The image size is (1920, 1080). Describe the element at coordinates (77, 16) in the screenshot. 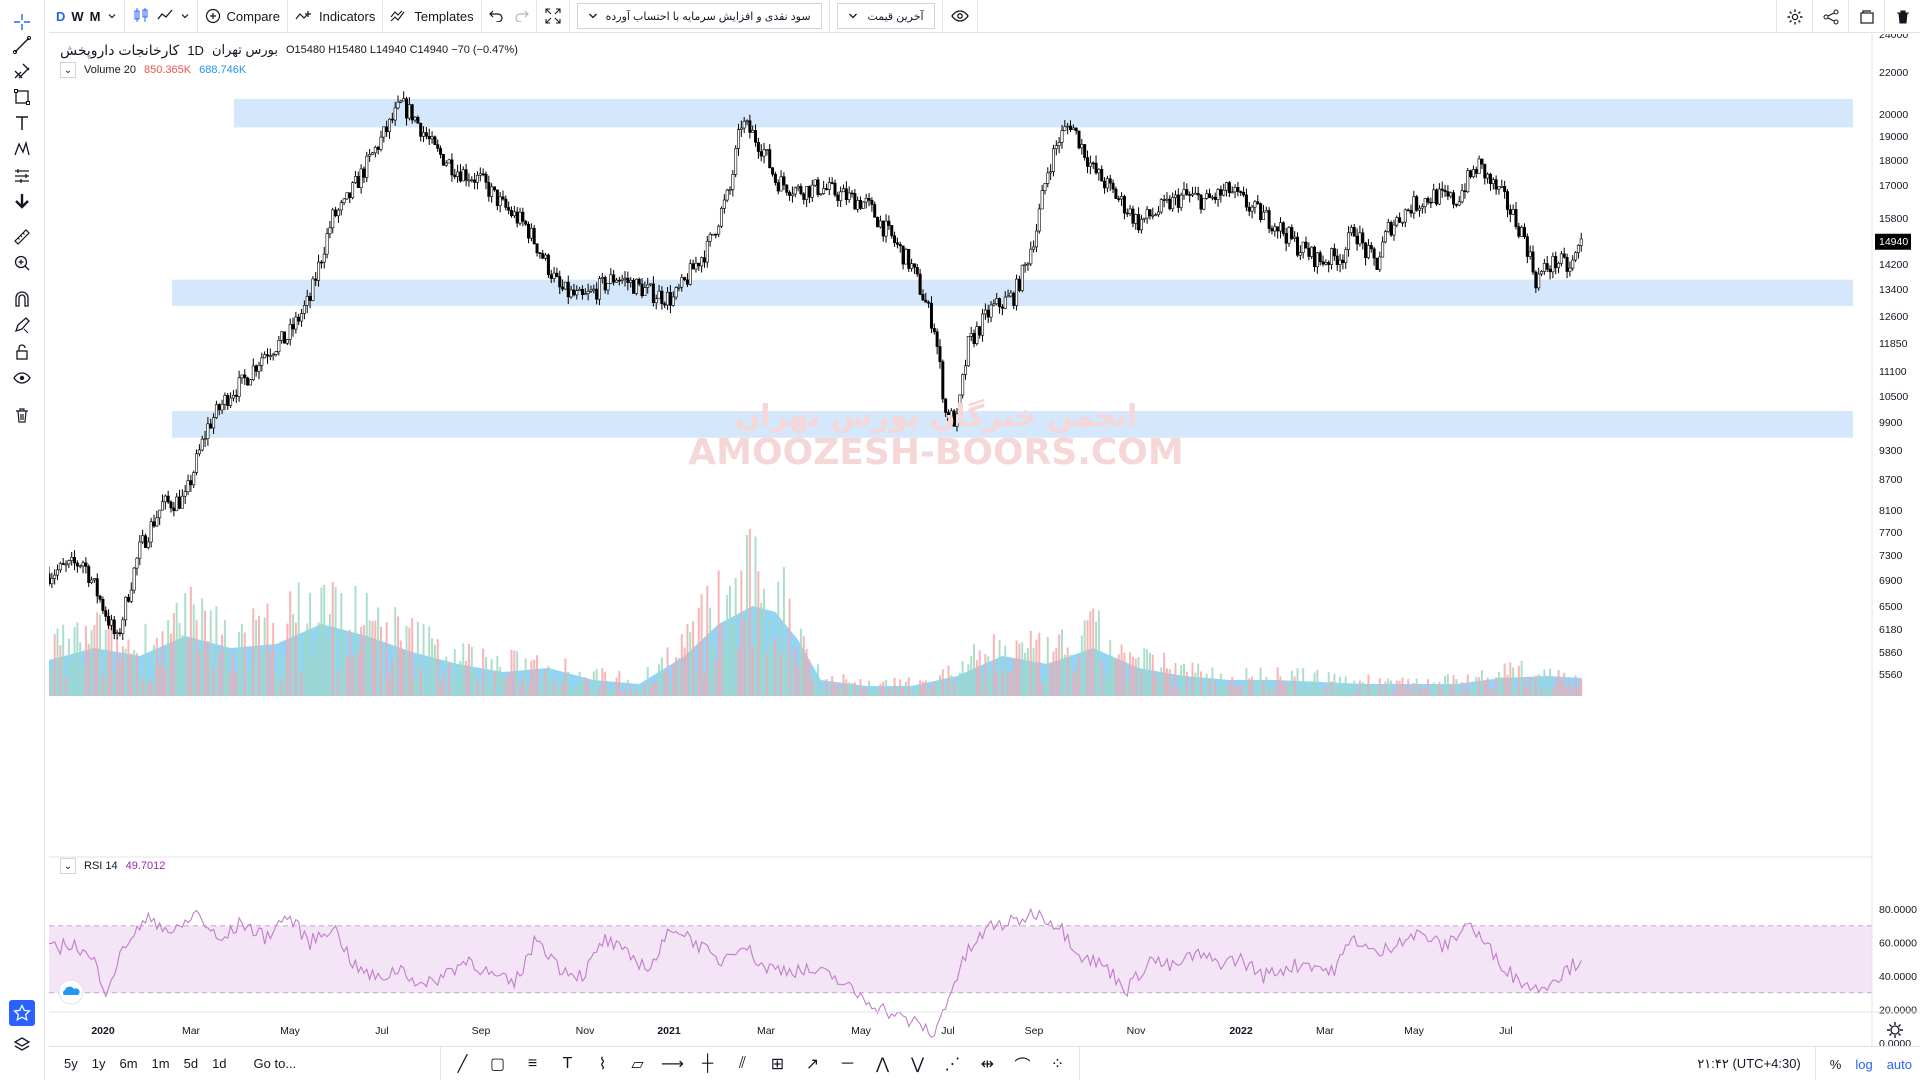

I see `interval-week-button: W` at that location.